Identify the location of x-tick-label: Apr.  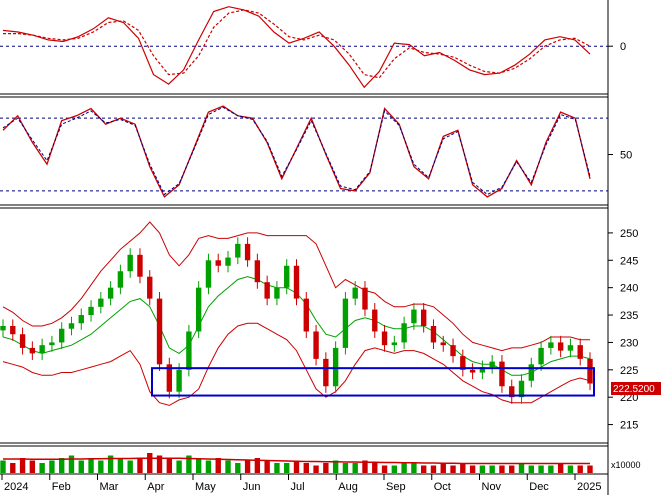
(155, 487).